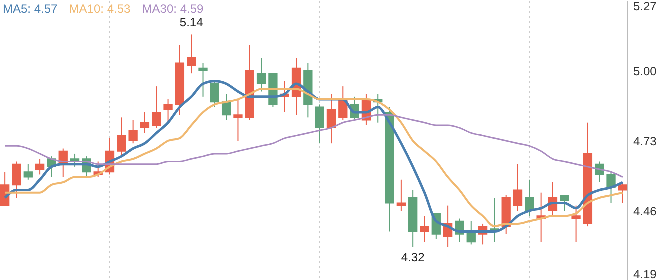 The height and width of the screenshot is (280, 663). I want to click on text: MA5: 4.57, so click(30, 9).